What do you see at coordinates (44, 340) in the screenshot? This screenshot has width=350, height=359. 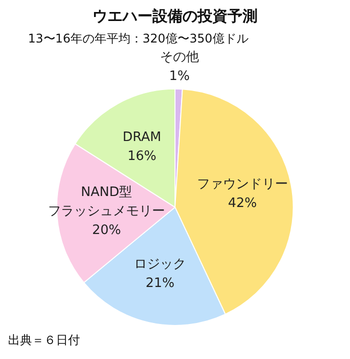 I see `source-note: 出典＝６日付` at bounding box center [44, 340].